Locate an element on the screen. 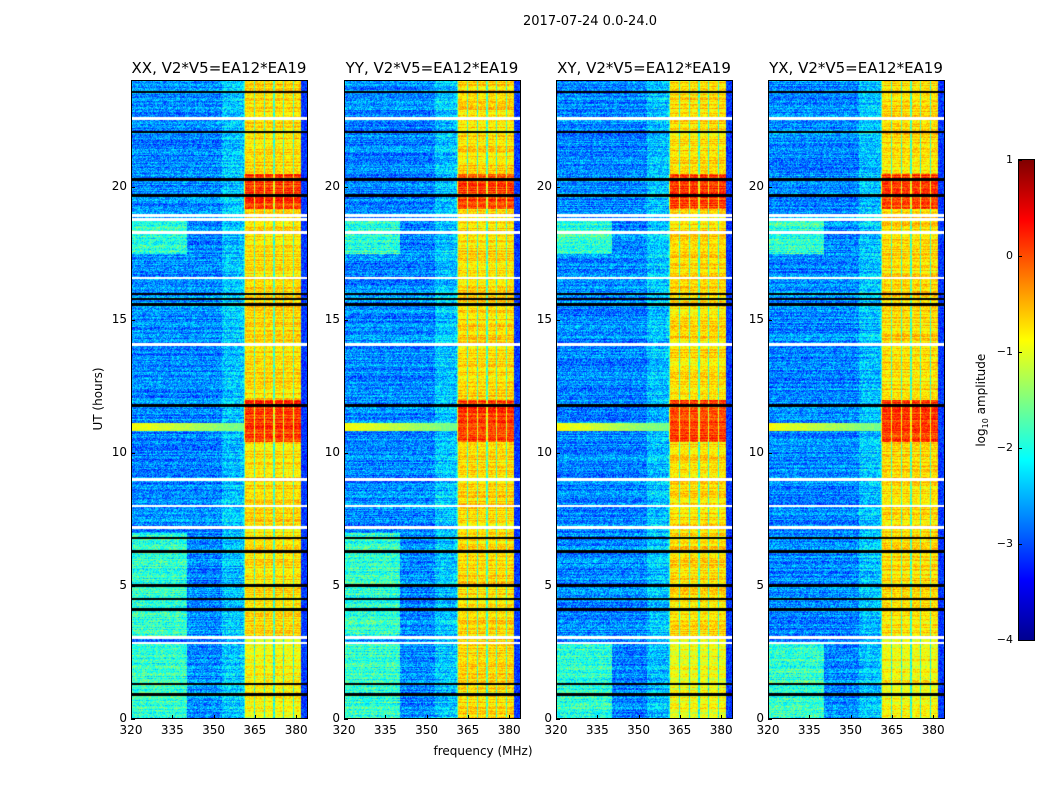 This screenshot has height=800, width=1050. panel-title: YX, V2*V5=EA12*EA19 is located at coordinates (856, 68).